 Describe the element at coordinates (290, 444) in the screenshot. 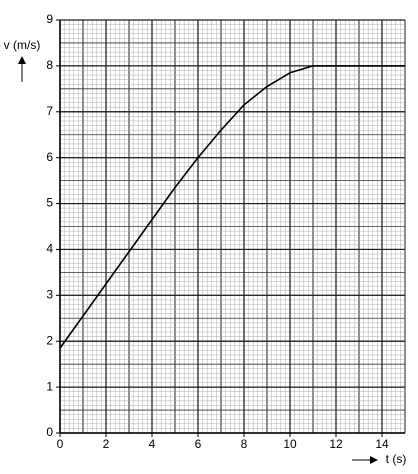

I see `x-tick-label: 10` at that location.